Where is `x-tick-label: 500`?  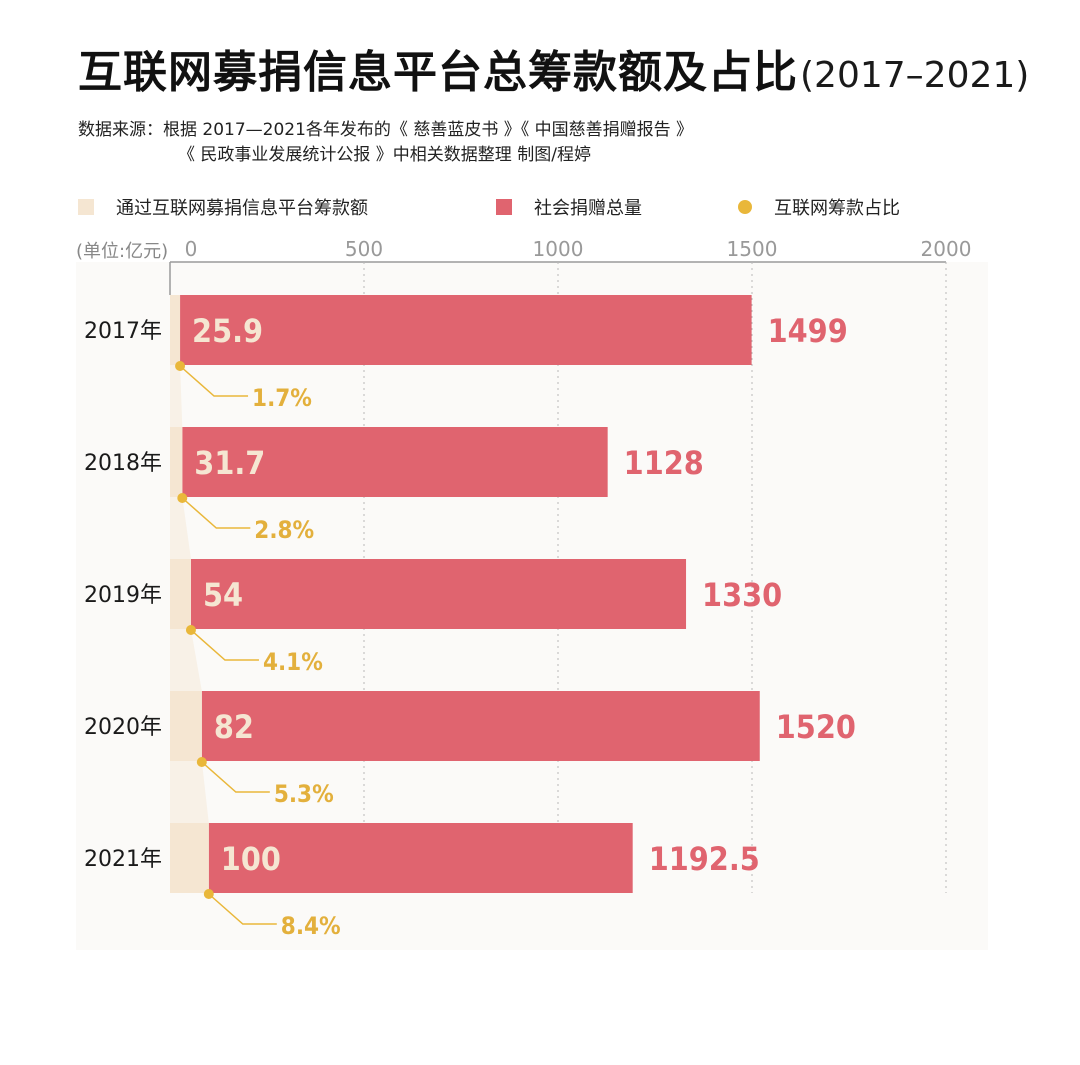 x-tick-label: 500 is located at coordinates (364, 249).